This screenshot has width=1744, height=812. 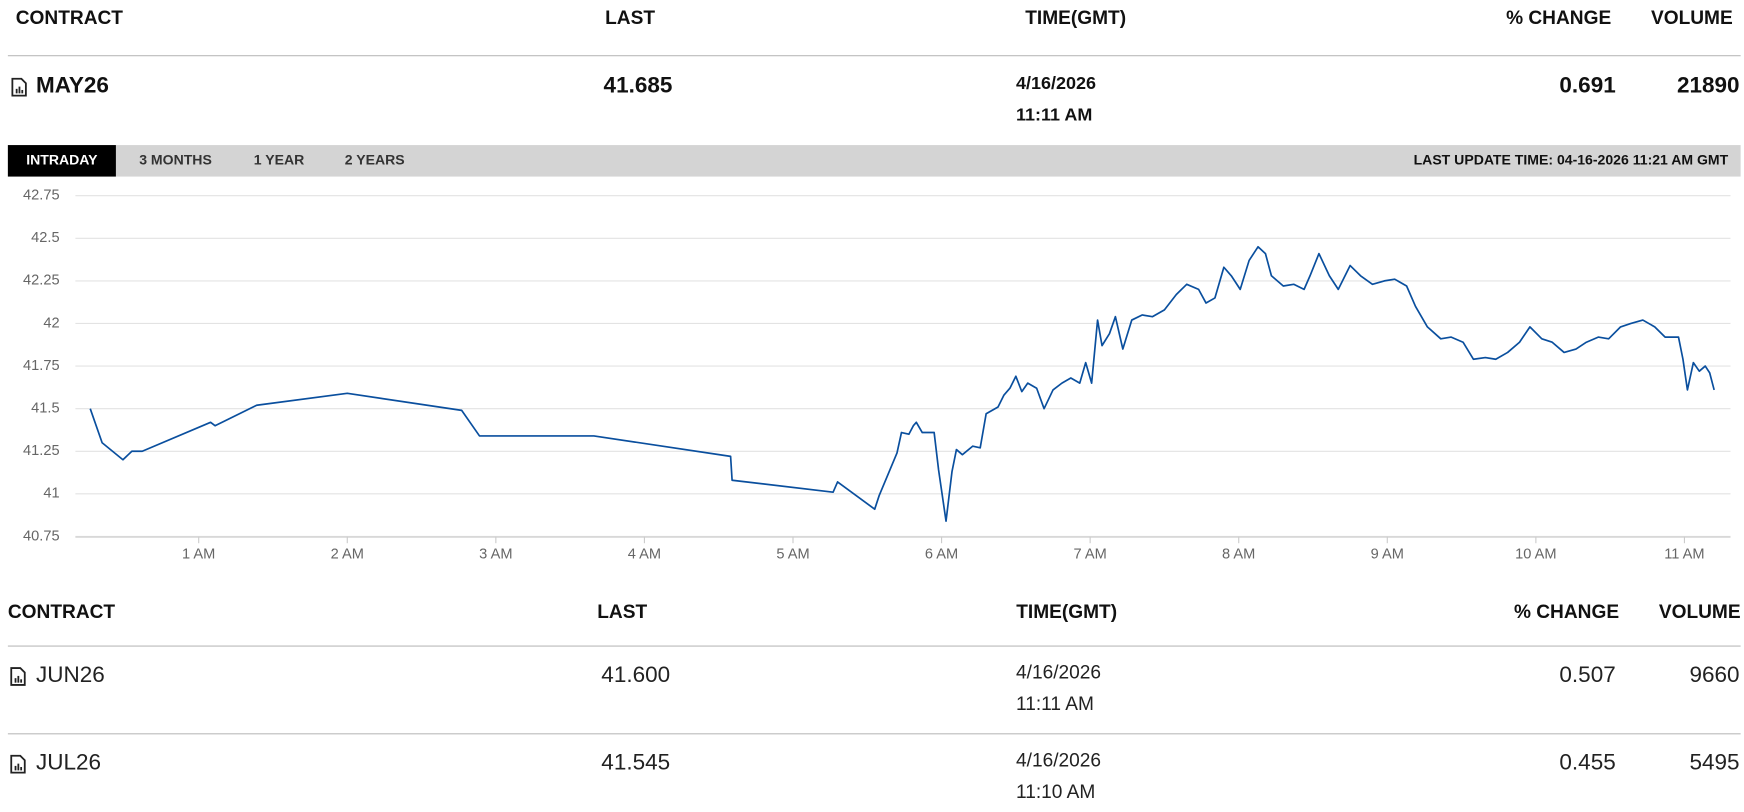 I want to click on volume: 5495, so click(x=1714, y=762).